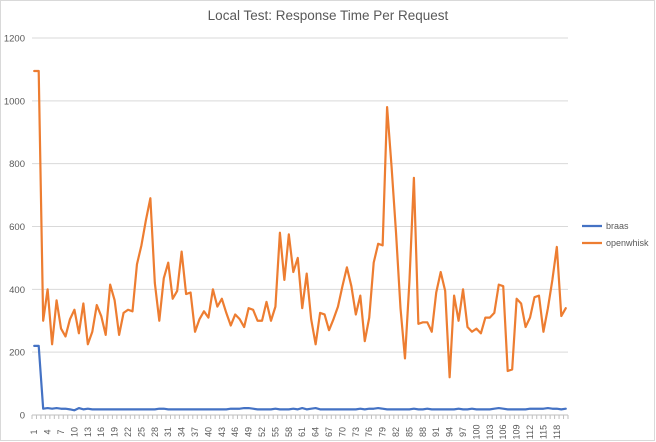 This screenshot has height=442, width=656. What do you see at coordinates (195, 432) in the screenshot?
I see `x-tick-label: 37` at bounding box center [195, 432].